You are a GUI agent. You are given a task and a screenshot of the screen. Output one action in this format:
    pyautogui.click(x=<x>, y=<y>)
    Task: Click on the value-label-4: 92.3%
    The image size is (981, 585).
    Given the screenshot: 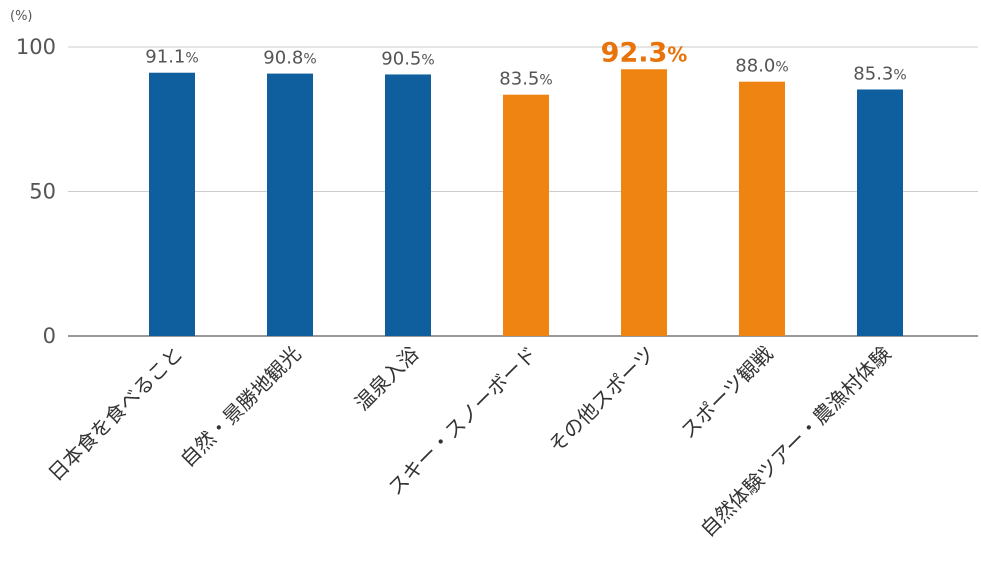 What is the action you would take?
    pyautogui.click(x=644, y=52)
    